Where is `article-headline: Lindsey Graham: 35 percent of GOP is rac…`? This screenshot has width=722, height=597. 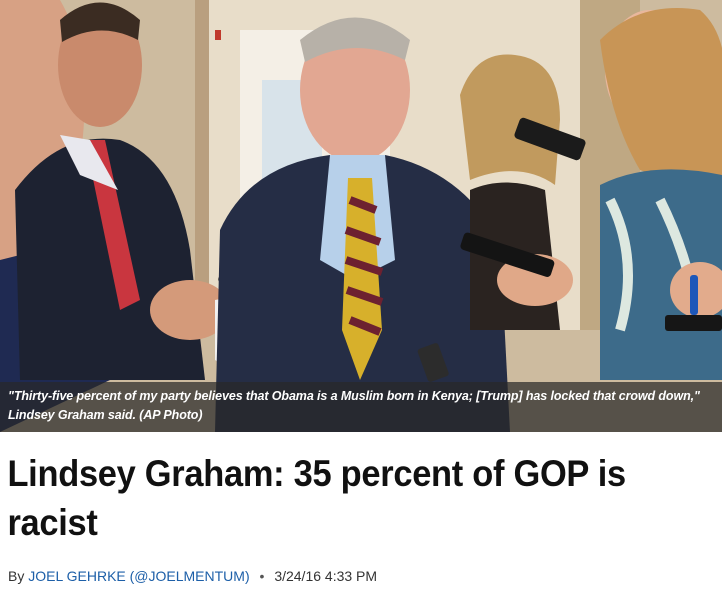
article-headline: Lindsey Graham: 35 percent of GOP is rac… is located at coordinates (316, 498).